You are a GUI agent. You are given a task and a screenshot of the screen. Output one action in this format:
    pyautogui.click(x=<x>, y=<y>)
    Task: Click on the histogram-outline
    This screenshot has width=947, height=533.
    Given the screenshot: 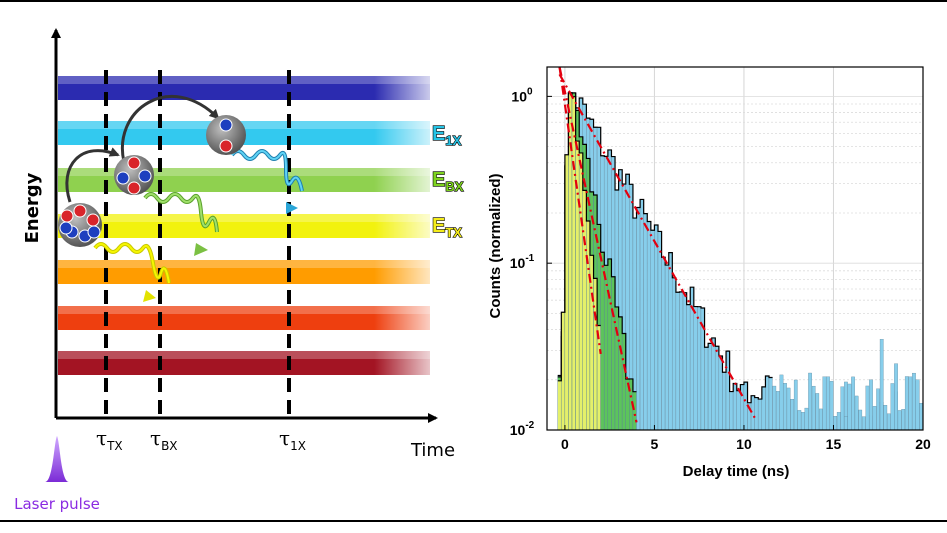 What is the action you would take?
    pyautogui.click(x=665, y=248)
    